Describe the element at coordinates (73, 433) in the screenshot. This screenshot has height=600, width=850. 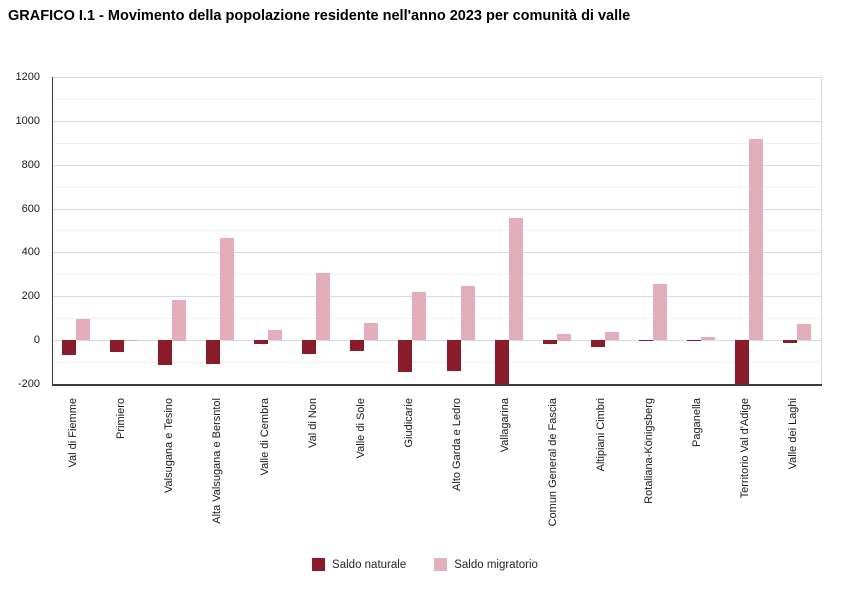
I see `x-category-label-val-di-fiemme: Val di Fiemme` at that location.